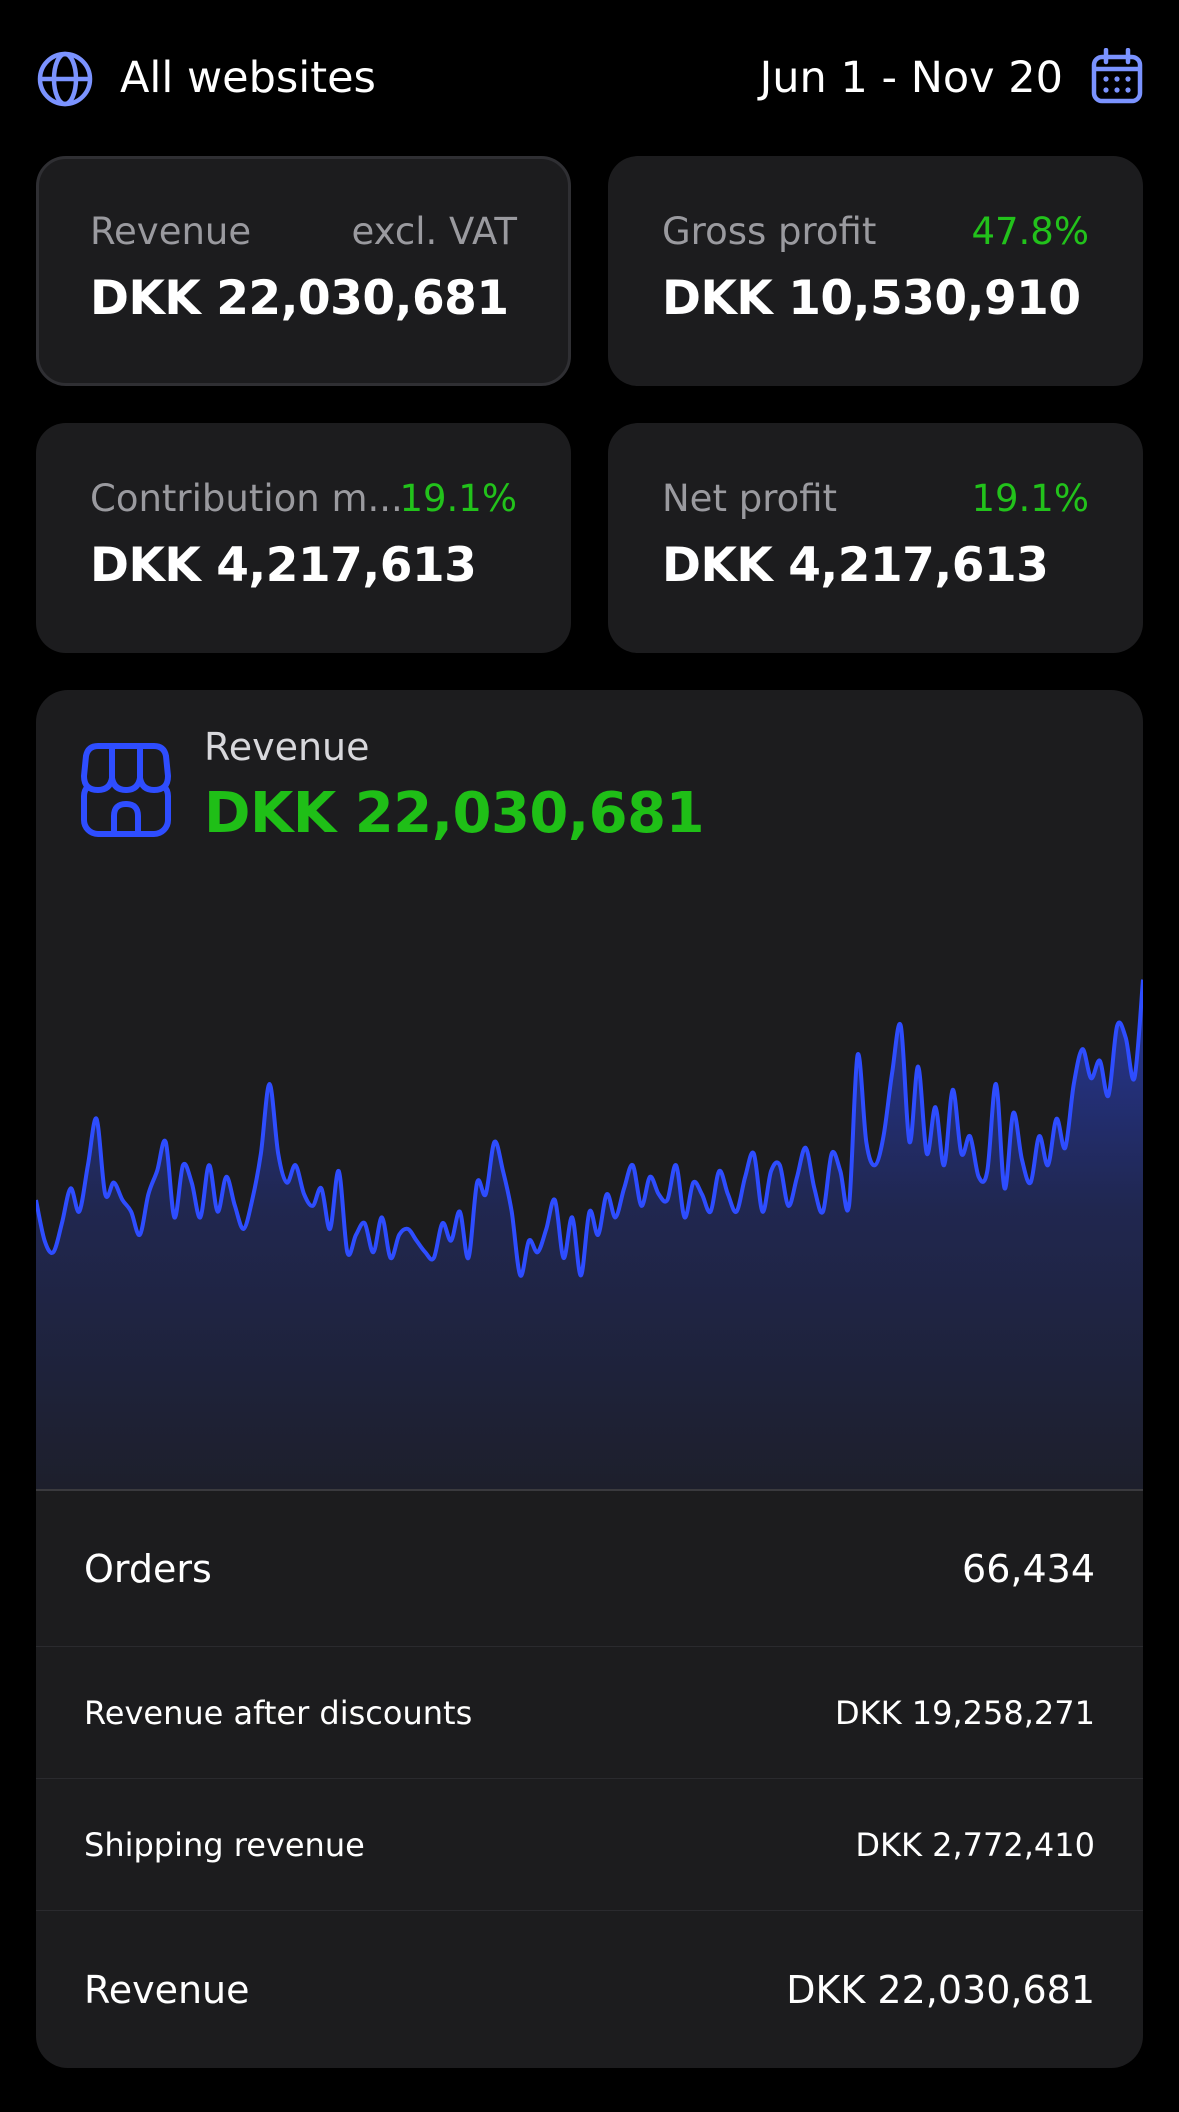 Image resolution: width=1179 pixels, height=2112 pixels. I want to click on kpi-card-gross-profit: Gross profit 47.8% DKK 10,530,910, so click(875, 271).